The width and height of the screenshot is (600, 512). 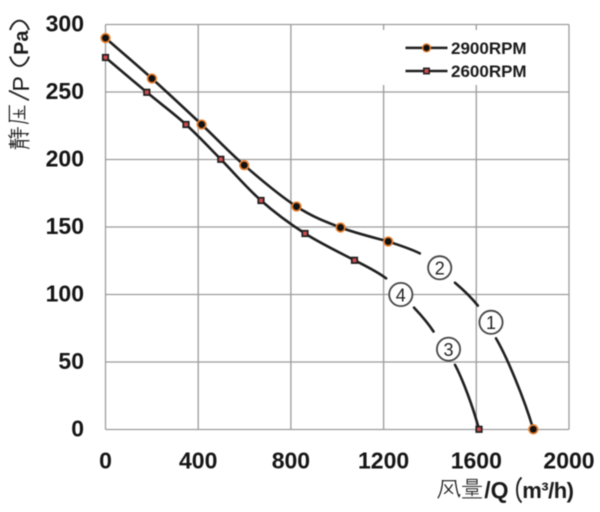 What do you see at coordinates (401, 295) in the screenshot?
I see `svg-text: 4` at bounding box center [401, 295].